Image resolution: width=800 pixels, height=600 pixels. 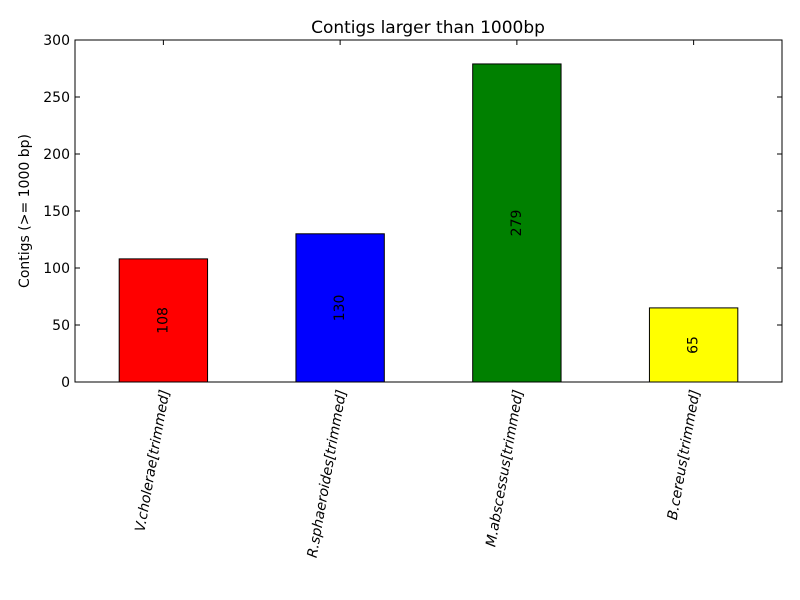 I want to click on data-label: 65, so click(x=694, y=345).